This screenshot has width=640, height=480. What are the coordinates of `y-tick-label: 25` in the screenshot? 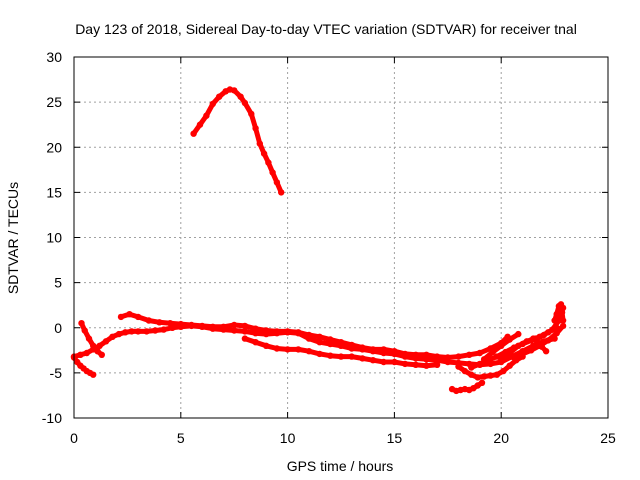 It's located at (54, 102).